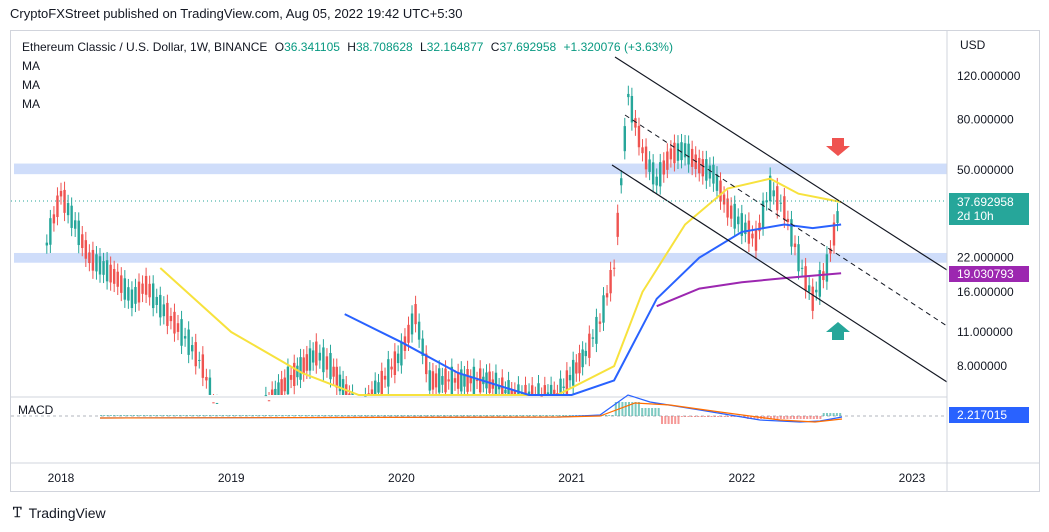 This screenshot has height=532, width=1049. What do you see at coordinates (423, 47) in the screenshot?
I see `legend-low-label: L` at bounding box center [423, 47].